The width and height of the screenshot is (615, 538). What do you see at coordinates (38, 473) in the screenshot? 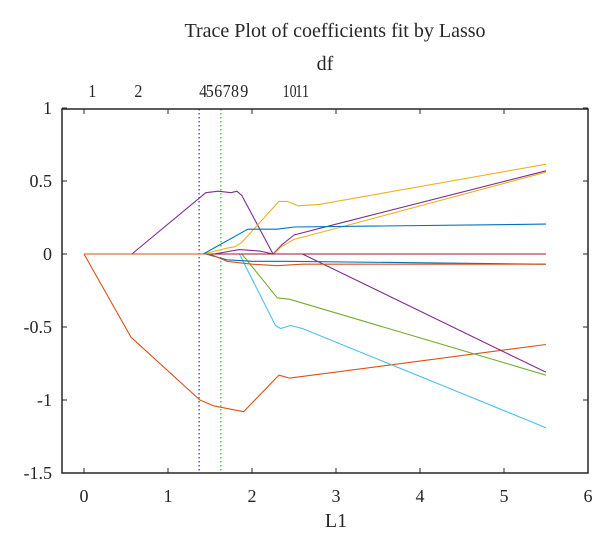
I see `y-tick-label: -1.5` at bounding box center [38, 473].